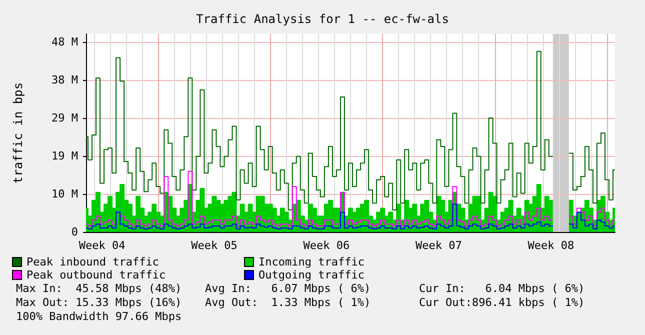 The width and height of the screenshot is (645, 335). I want to click on y-tick-label: 0, so click(74, 232).